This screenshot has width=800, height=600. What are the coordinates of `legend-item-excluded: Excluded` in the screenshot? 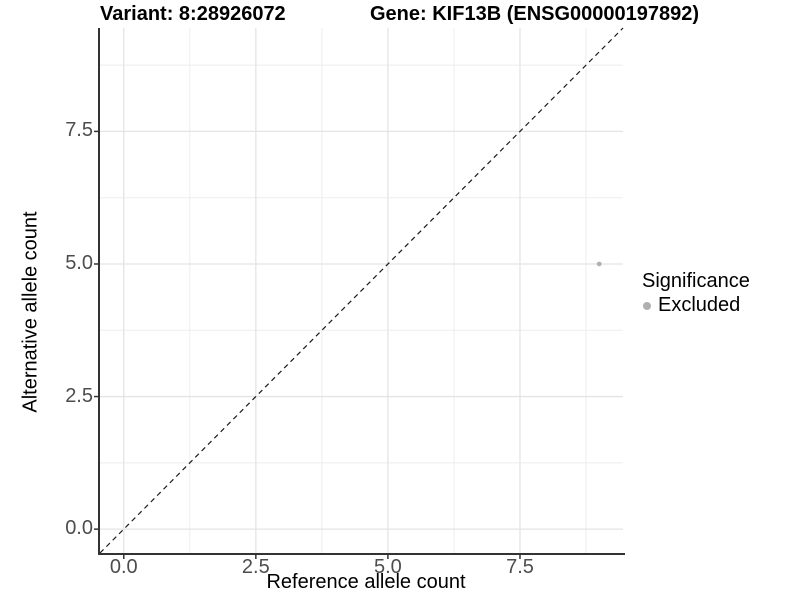 It's located at (696, 305).